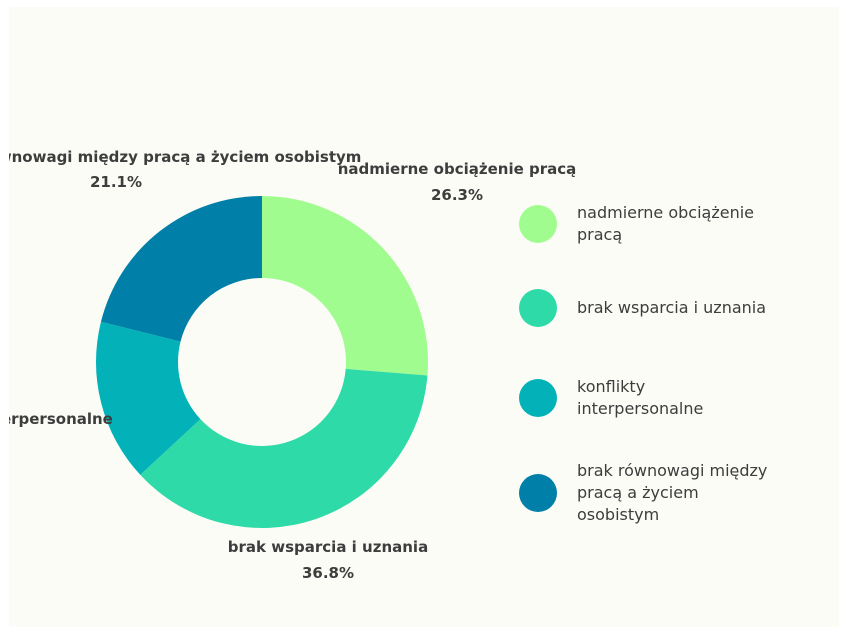 This screenshot has height=637, width=846. I want to click on slice-label-name-1: brak wsparcia i uznania, so click(328, 547).